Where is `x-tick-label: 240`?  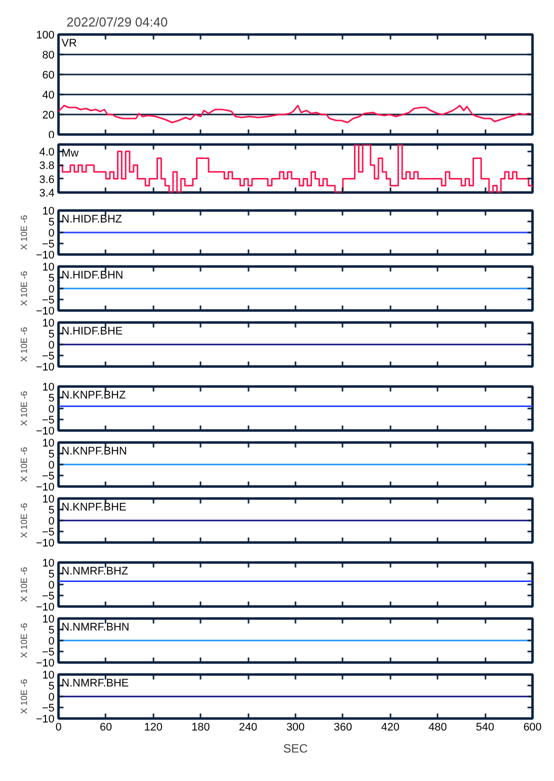
x-tick-label: 240 is located at coordinates (248, 728).